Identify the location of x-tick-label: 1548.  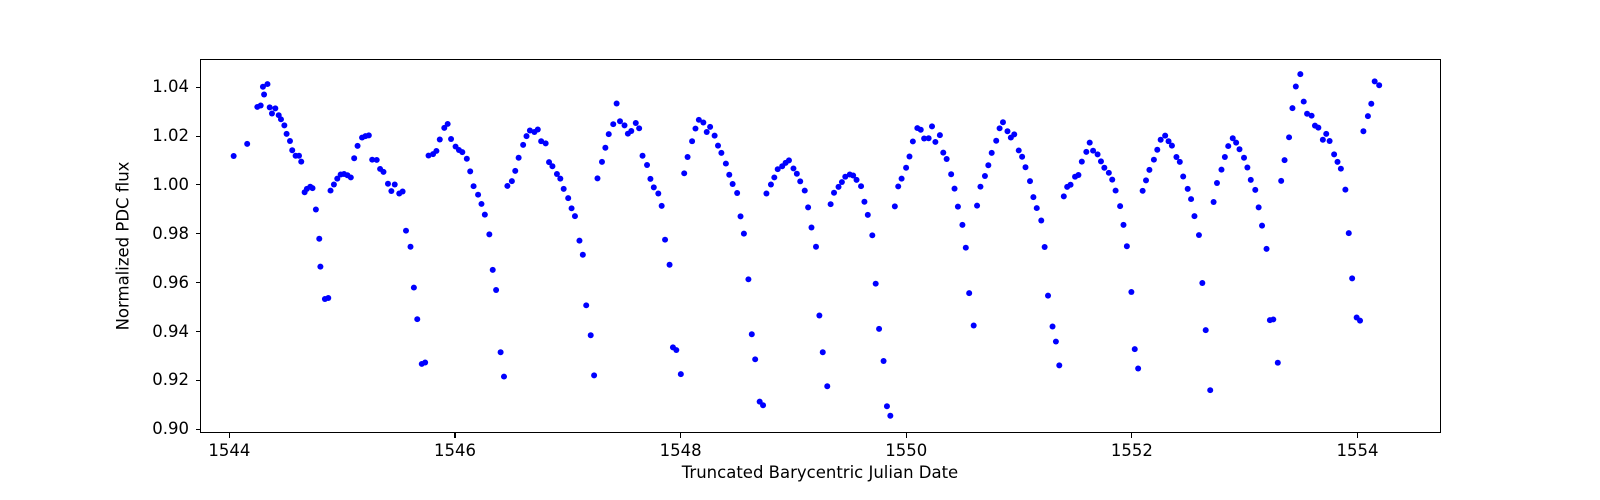
(680, 450).